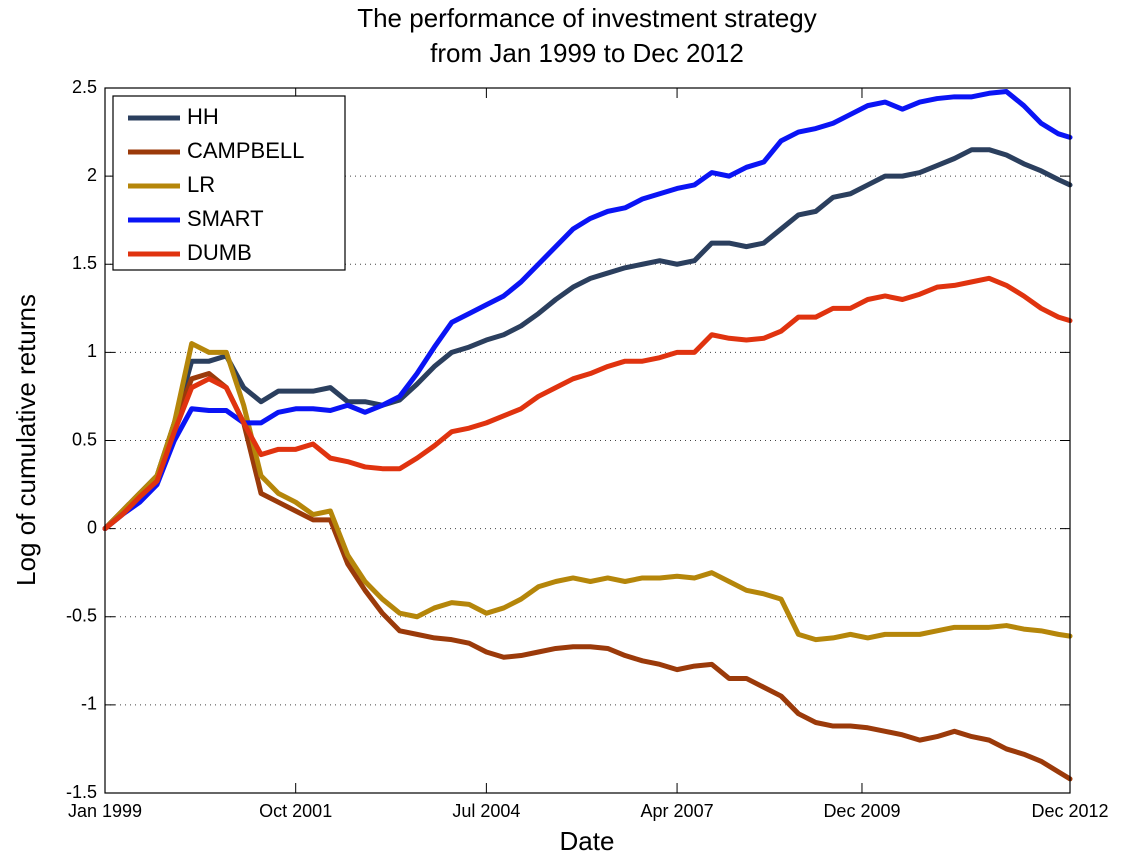 Image resolution: width=1128 pixels, height=865 pixels. Describe the element at coordinates (861, 811) in the screenshot. I see `x-tick-label: Dec 2009` at that location.